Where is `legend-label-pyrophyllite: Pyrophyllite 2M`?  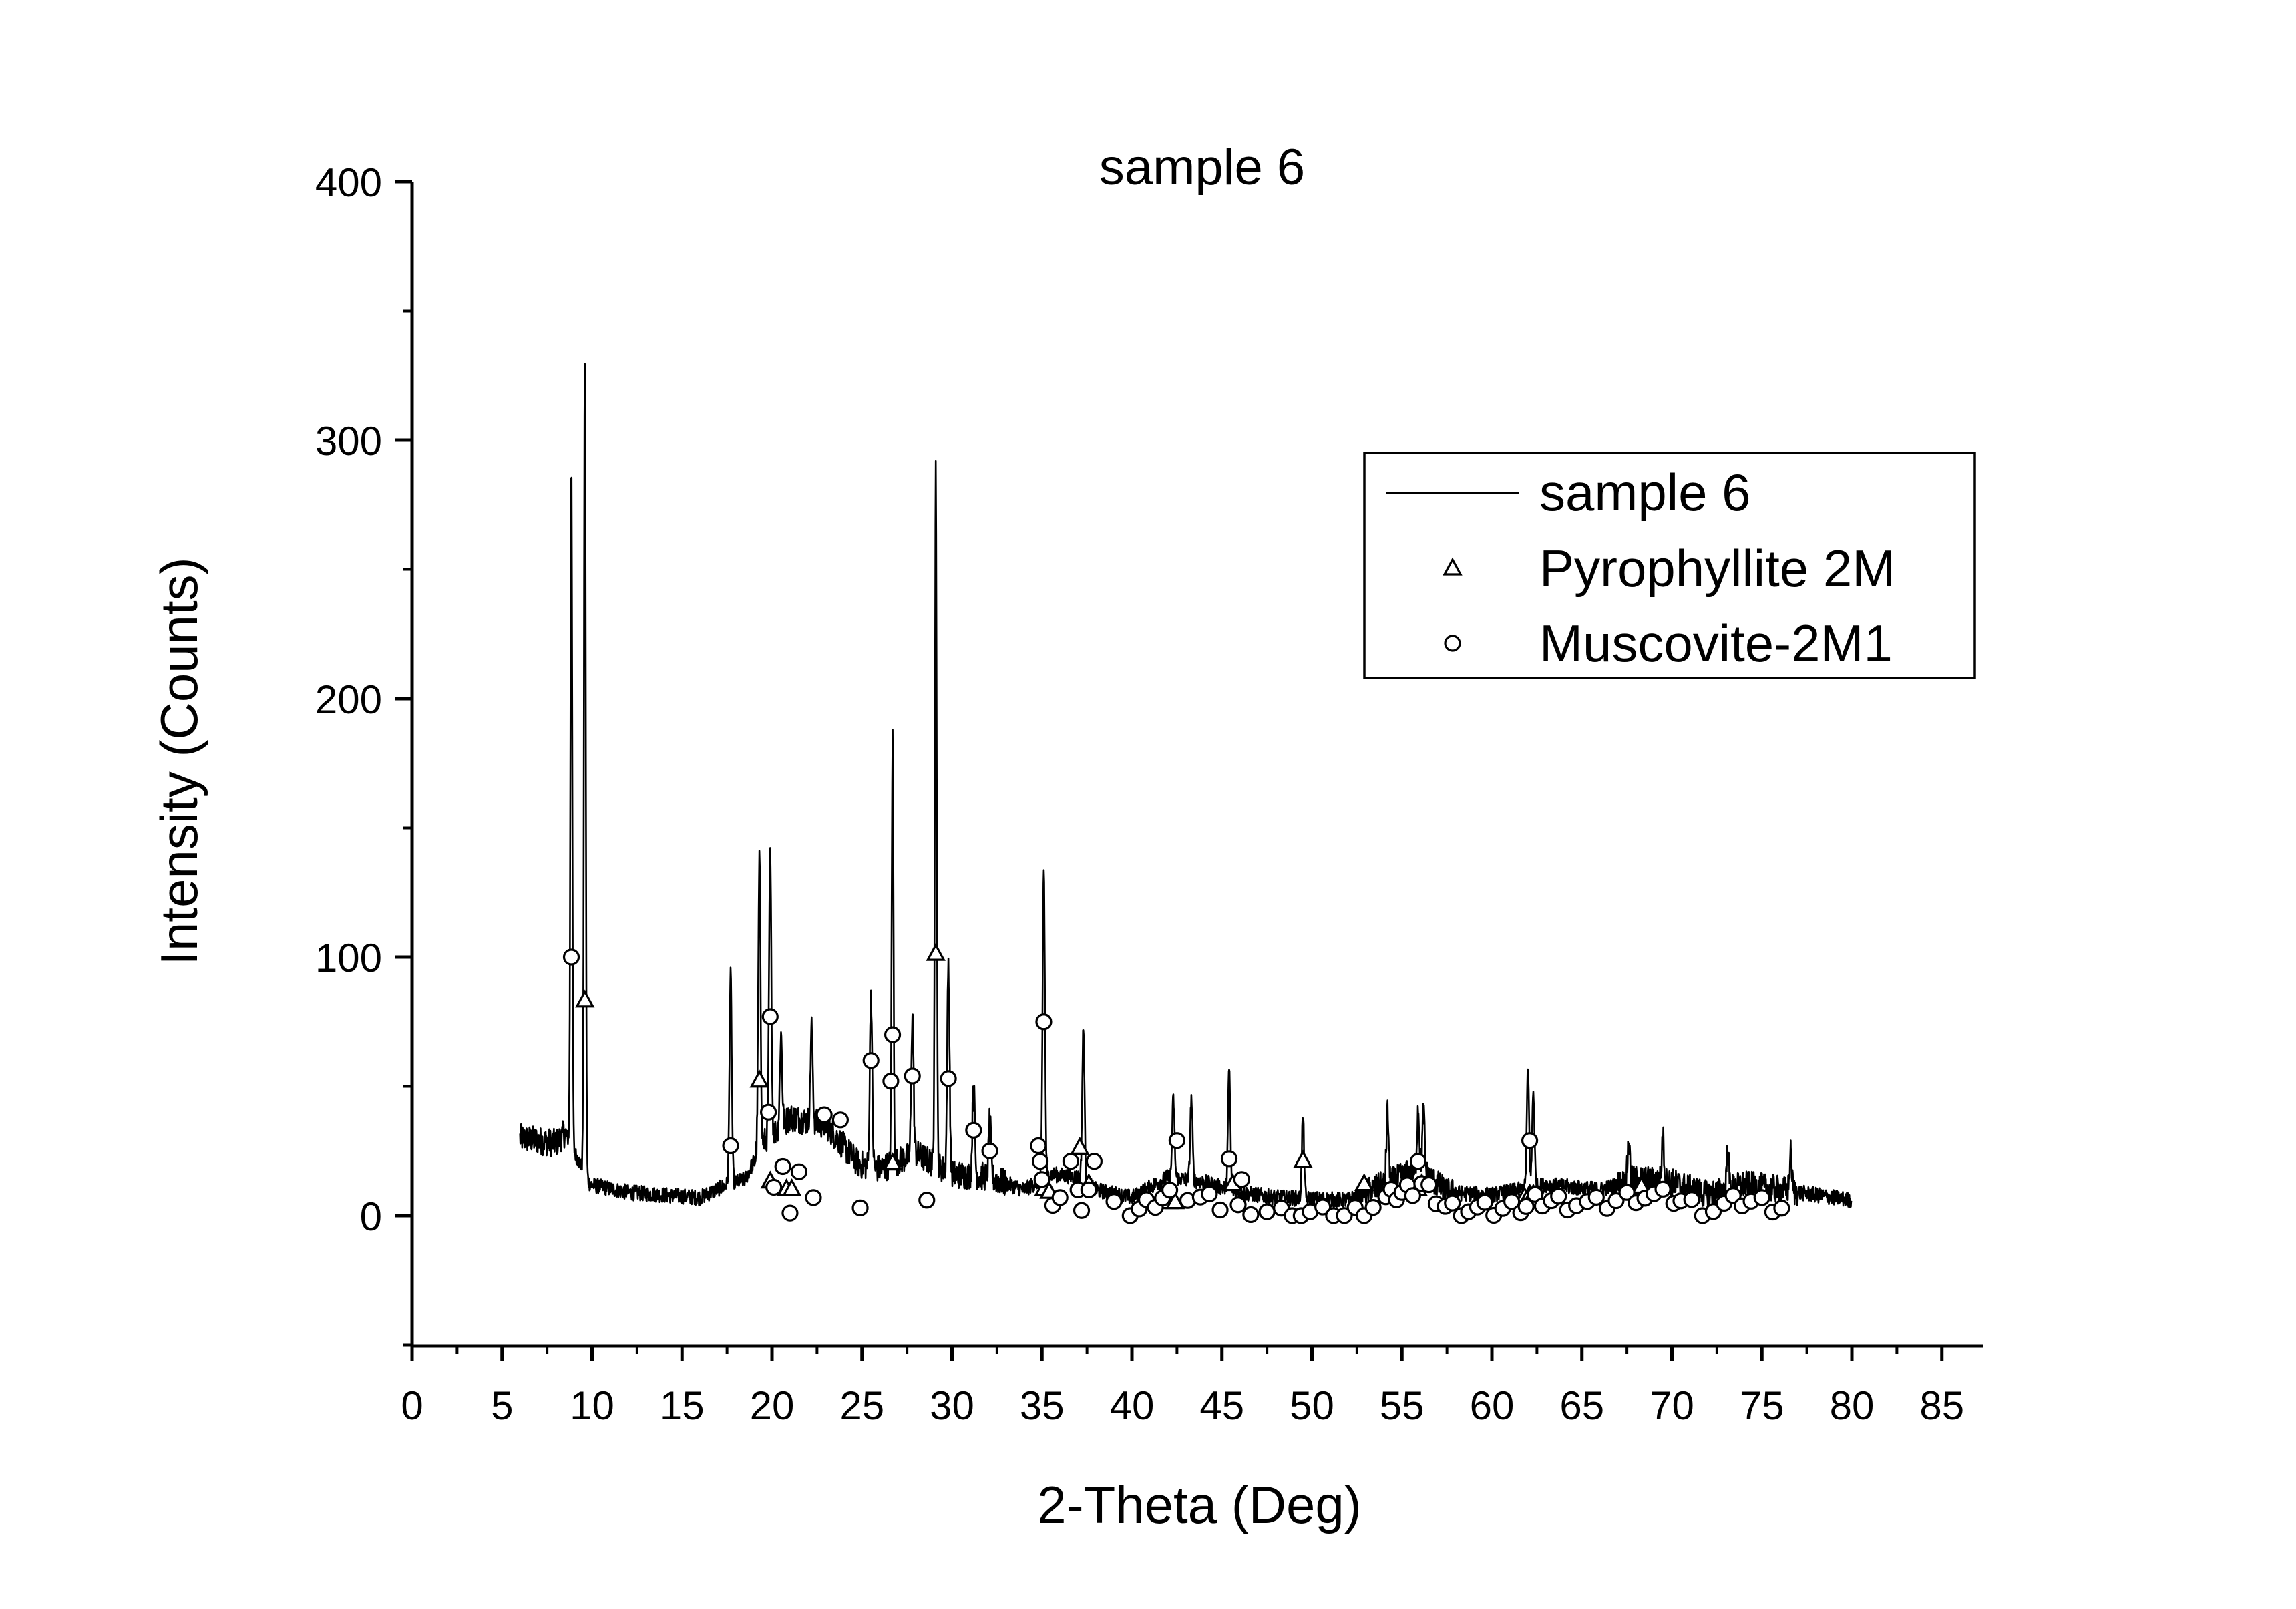
legend-label-pyrophyllite: Pyrophyllite 2M is located at coordinates (1717, 568).